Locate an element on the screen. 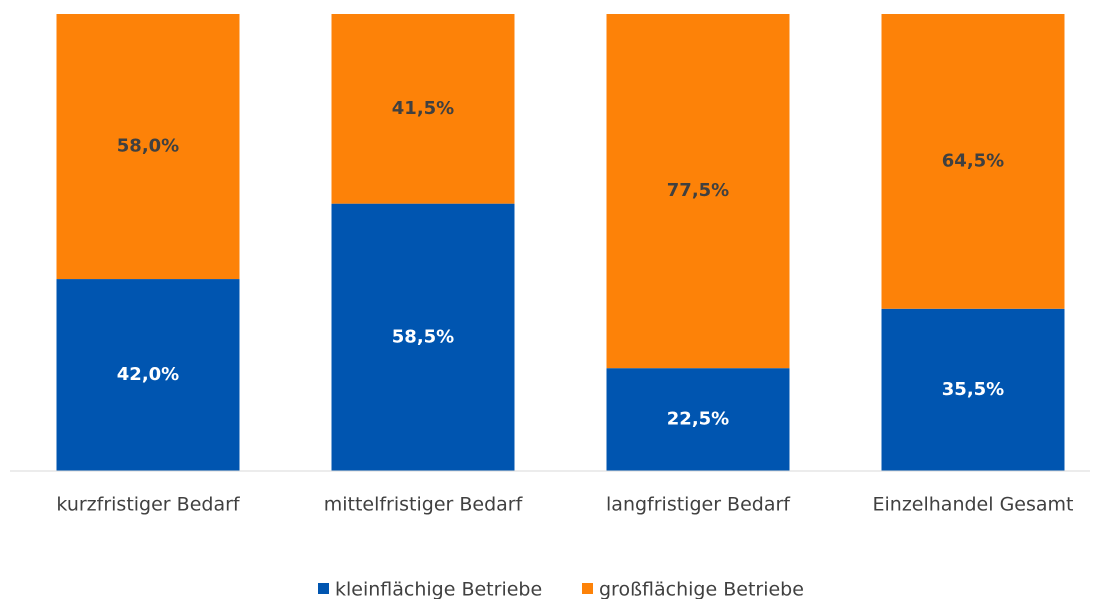 This screenshot has width=1098, height=599. value-label: 77,5% is located at coordinates (698, 190).